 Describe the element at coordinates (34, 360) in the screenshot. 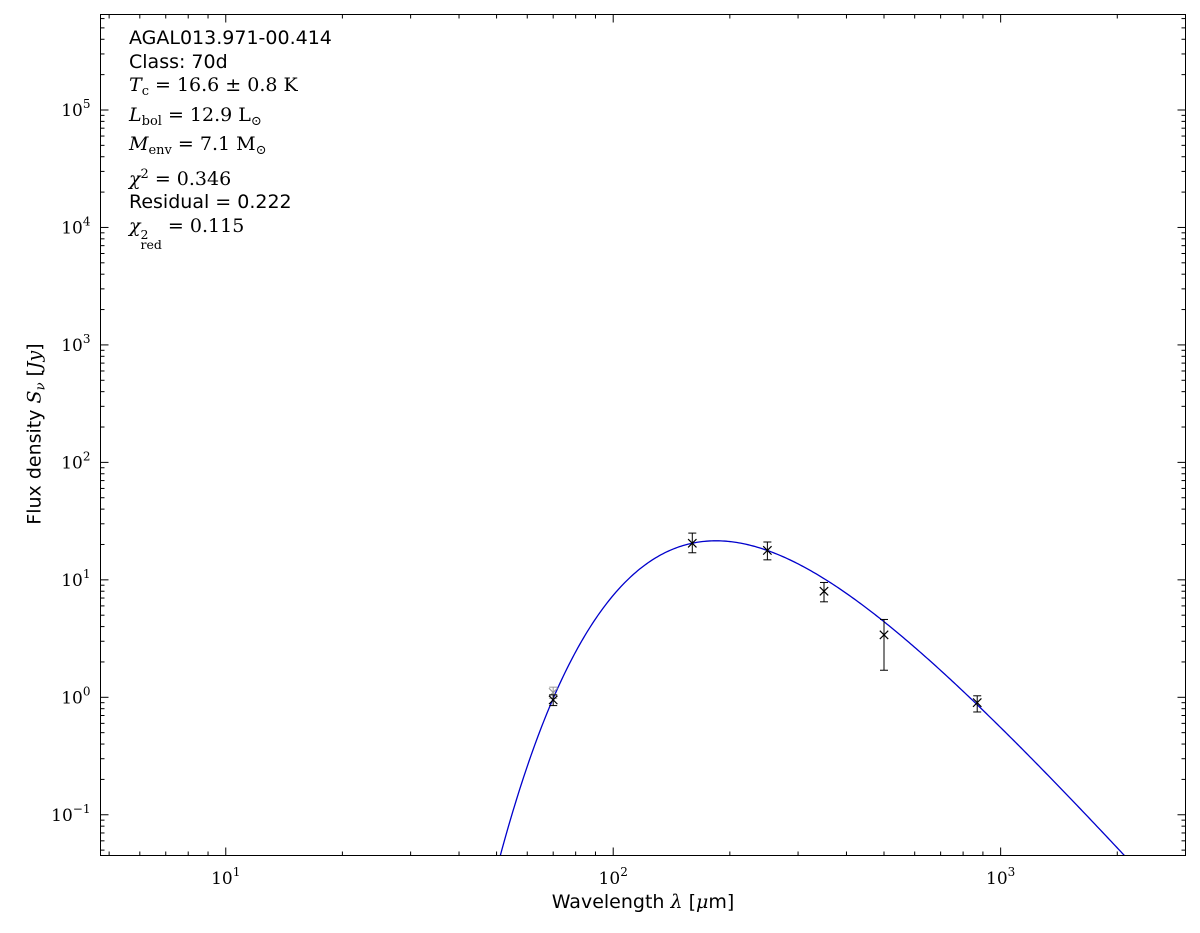

I see `text-part: Jy` at that location.